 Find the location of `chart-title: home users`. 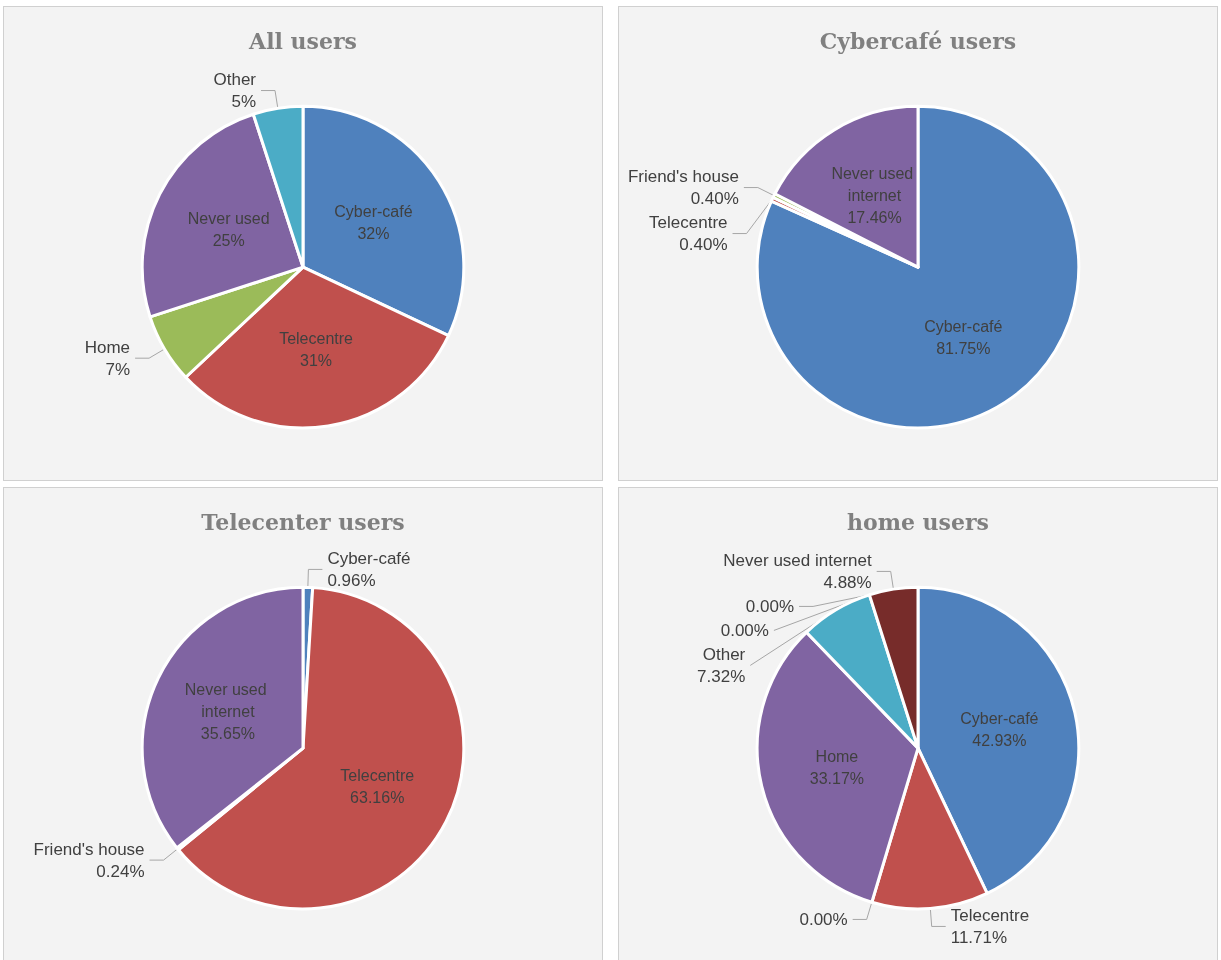

chart-title: home users is located at coordinates (918, 522).